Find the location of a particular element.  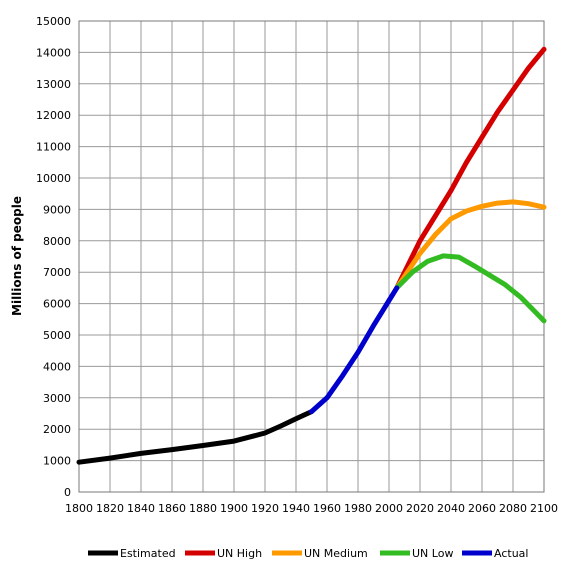

x-tick-label: 1820 is located at coordinates (110, 508).